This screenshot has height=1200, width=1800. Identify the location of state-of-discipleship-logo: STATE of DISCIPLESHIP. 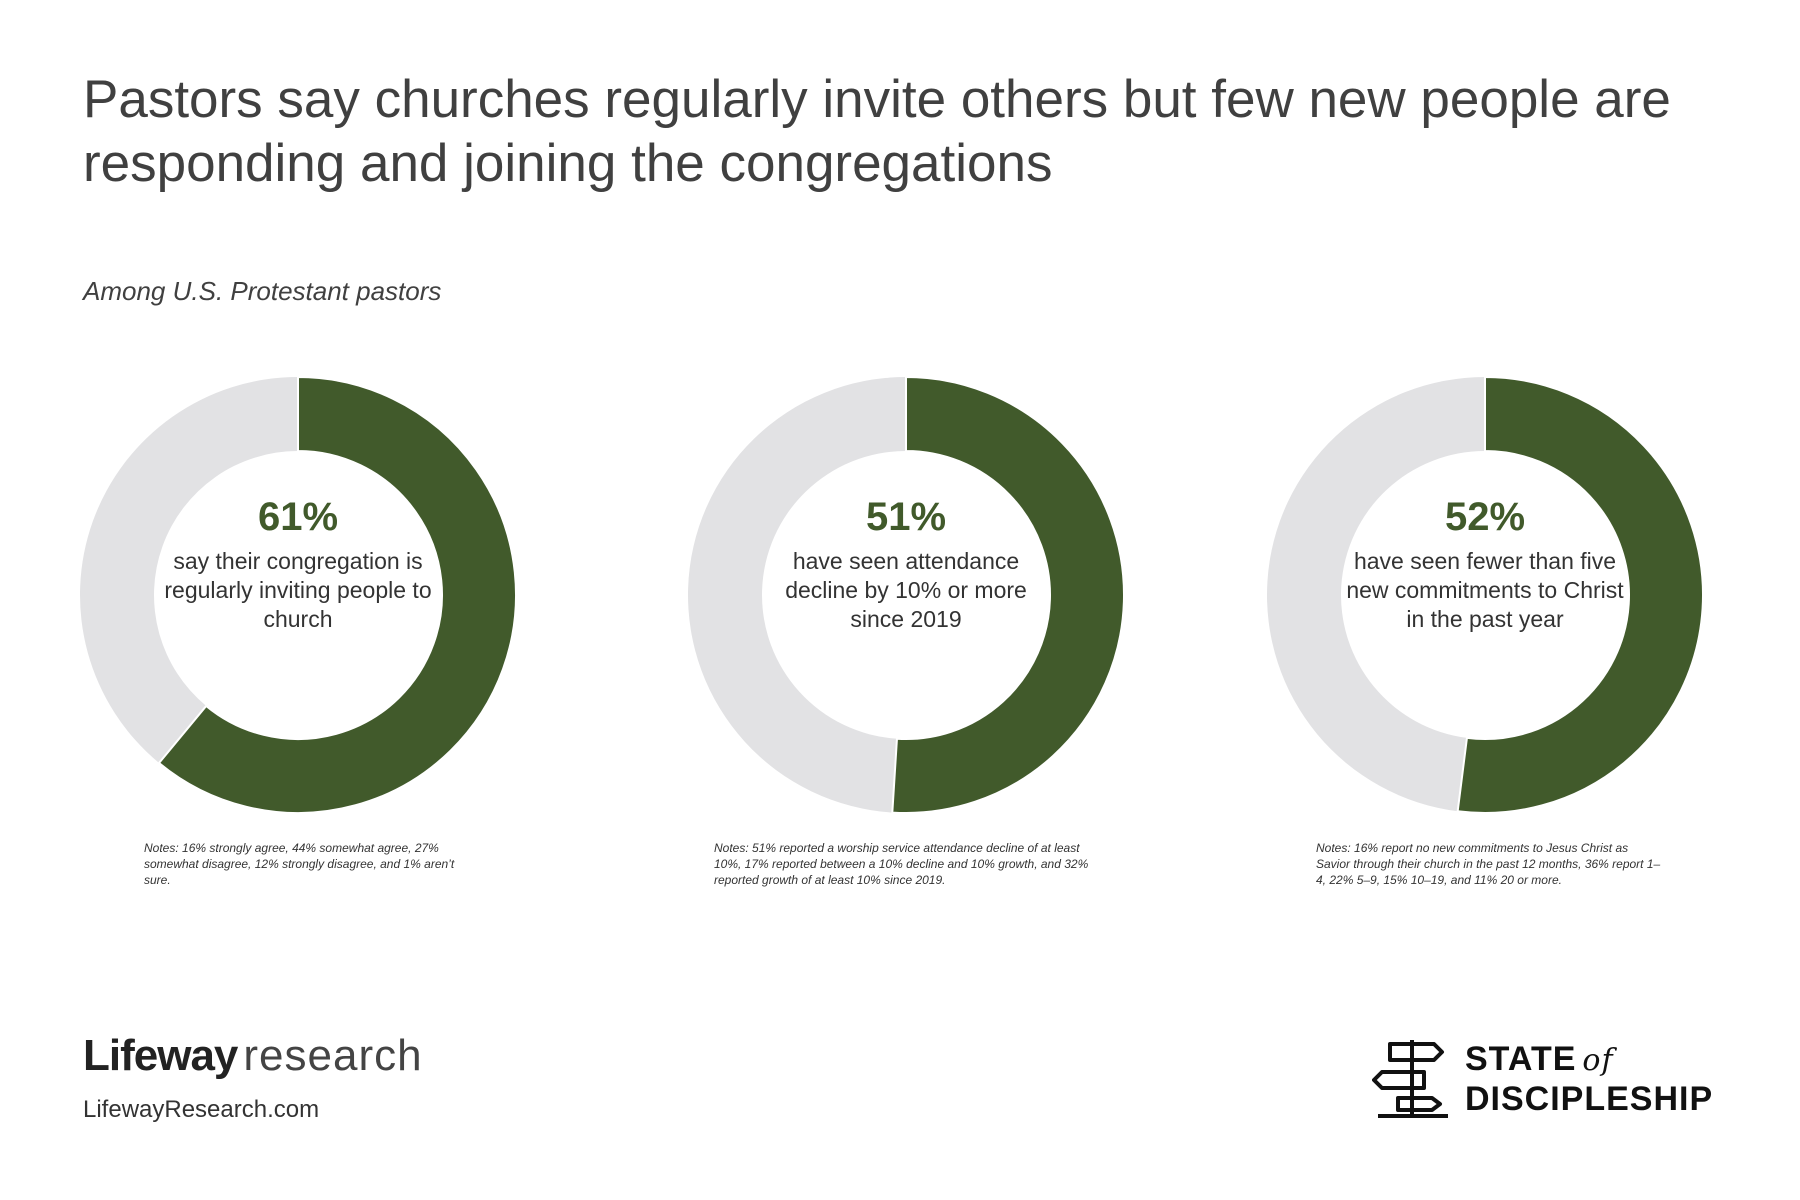
(1552, 1081).